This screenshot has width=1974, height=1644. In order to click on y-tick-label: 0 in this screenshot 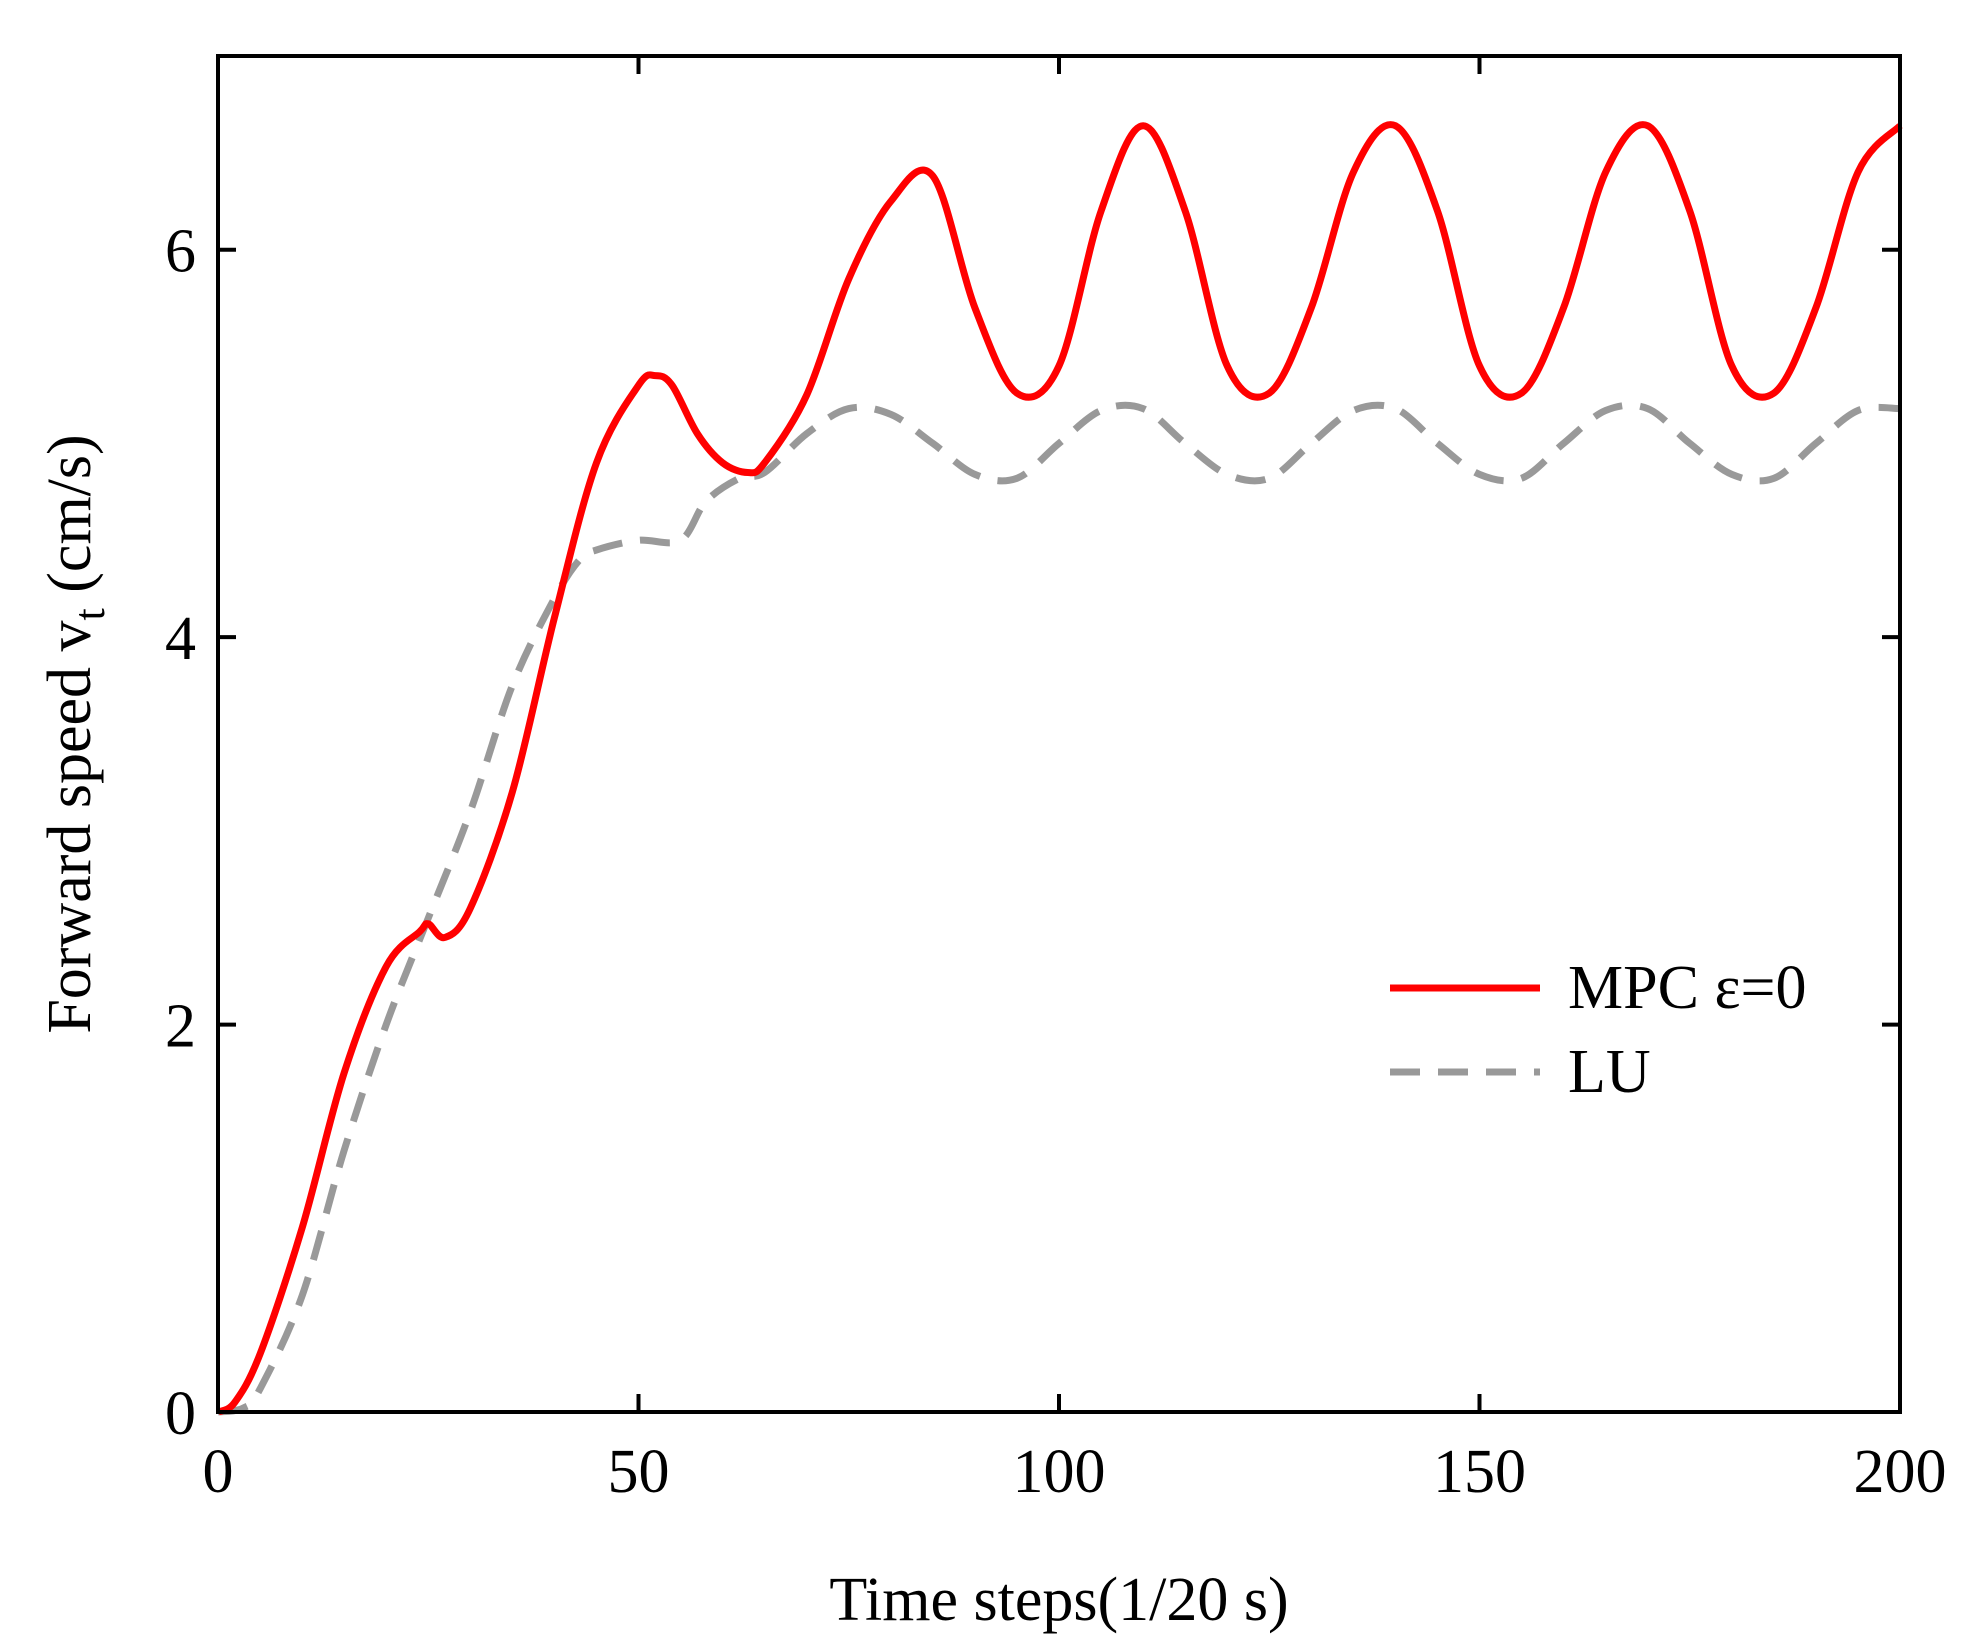, I will do `click(180, 1414)`.